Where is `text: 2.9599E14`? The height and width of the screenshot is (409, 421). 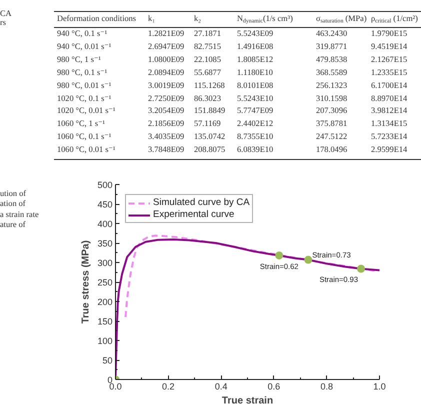
text: 2.9599E14 is located at coordinates (389, 149).